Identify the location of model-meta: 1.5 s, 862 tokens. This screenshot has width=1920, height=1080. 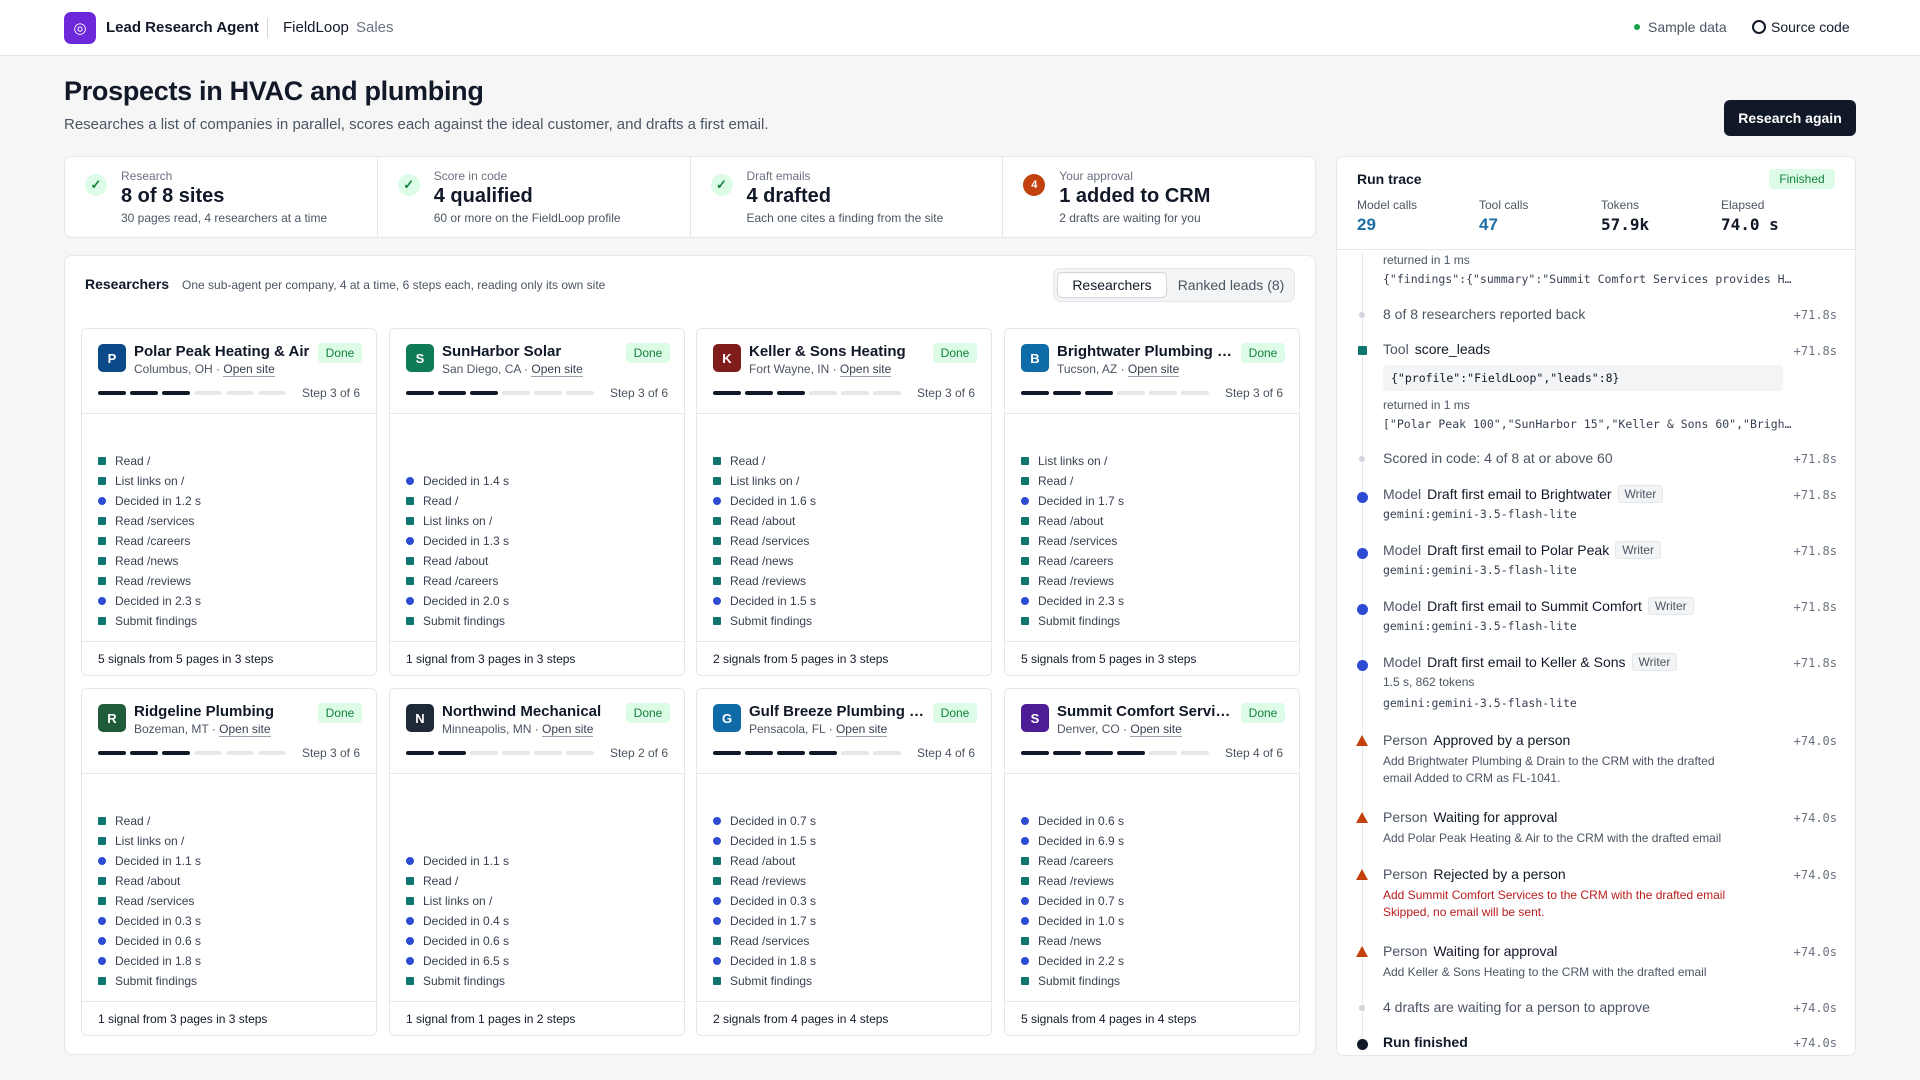
(1429, 682).